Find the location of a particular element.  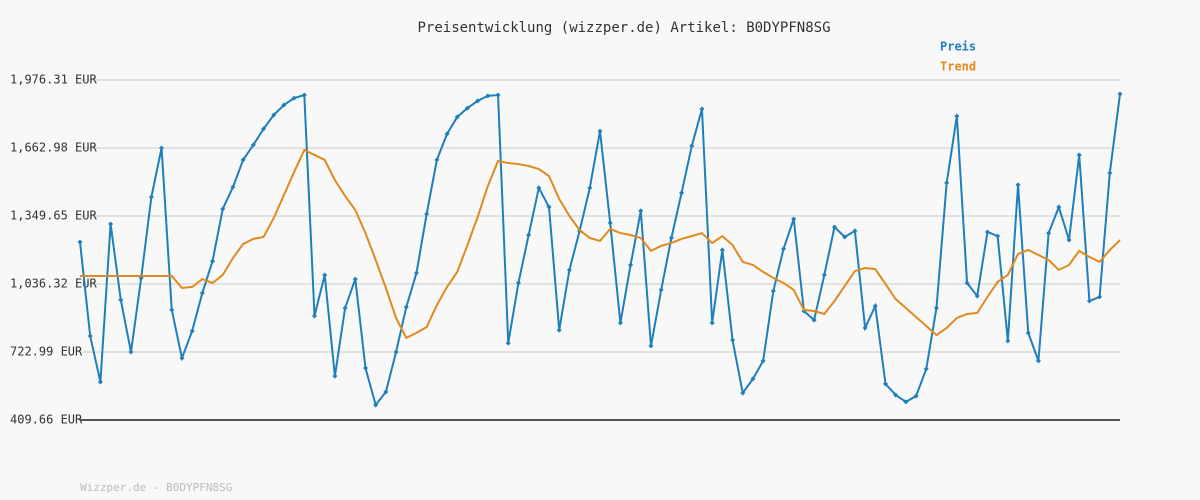

footer: Wizzper.de - B0DYPFN8SG is located at coordinates (156, 487).